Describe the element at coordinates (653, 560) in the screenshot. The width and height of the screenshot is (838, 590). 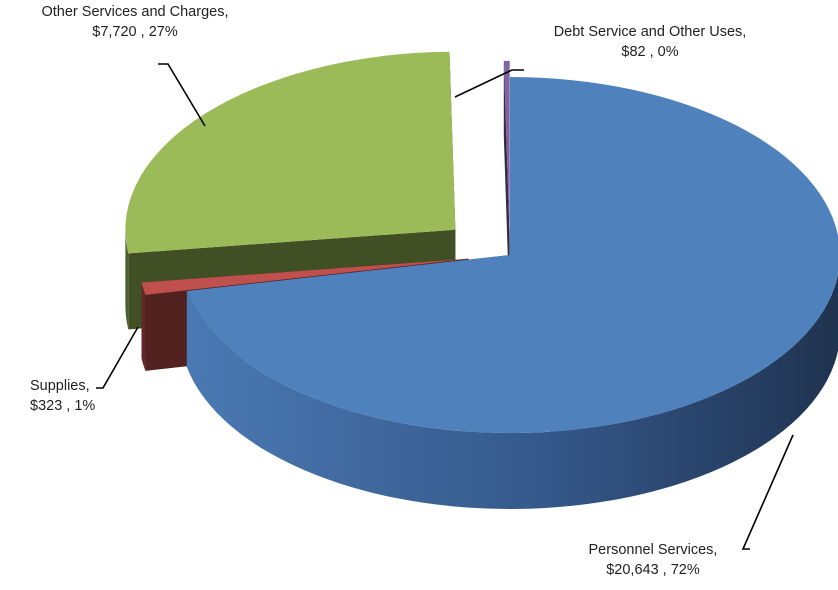
I see `label-personnel-services: Personnel Services, $20,643 , 72%` at that location.